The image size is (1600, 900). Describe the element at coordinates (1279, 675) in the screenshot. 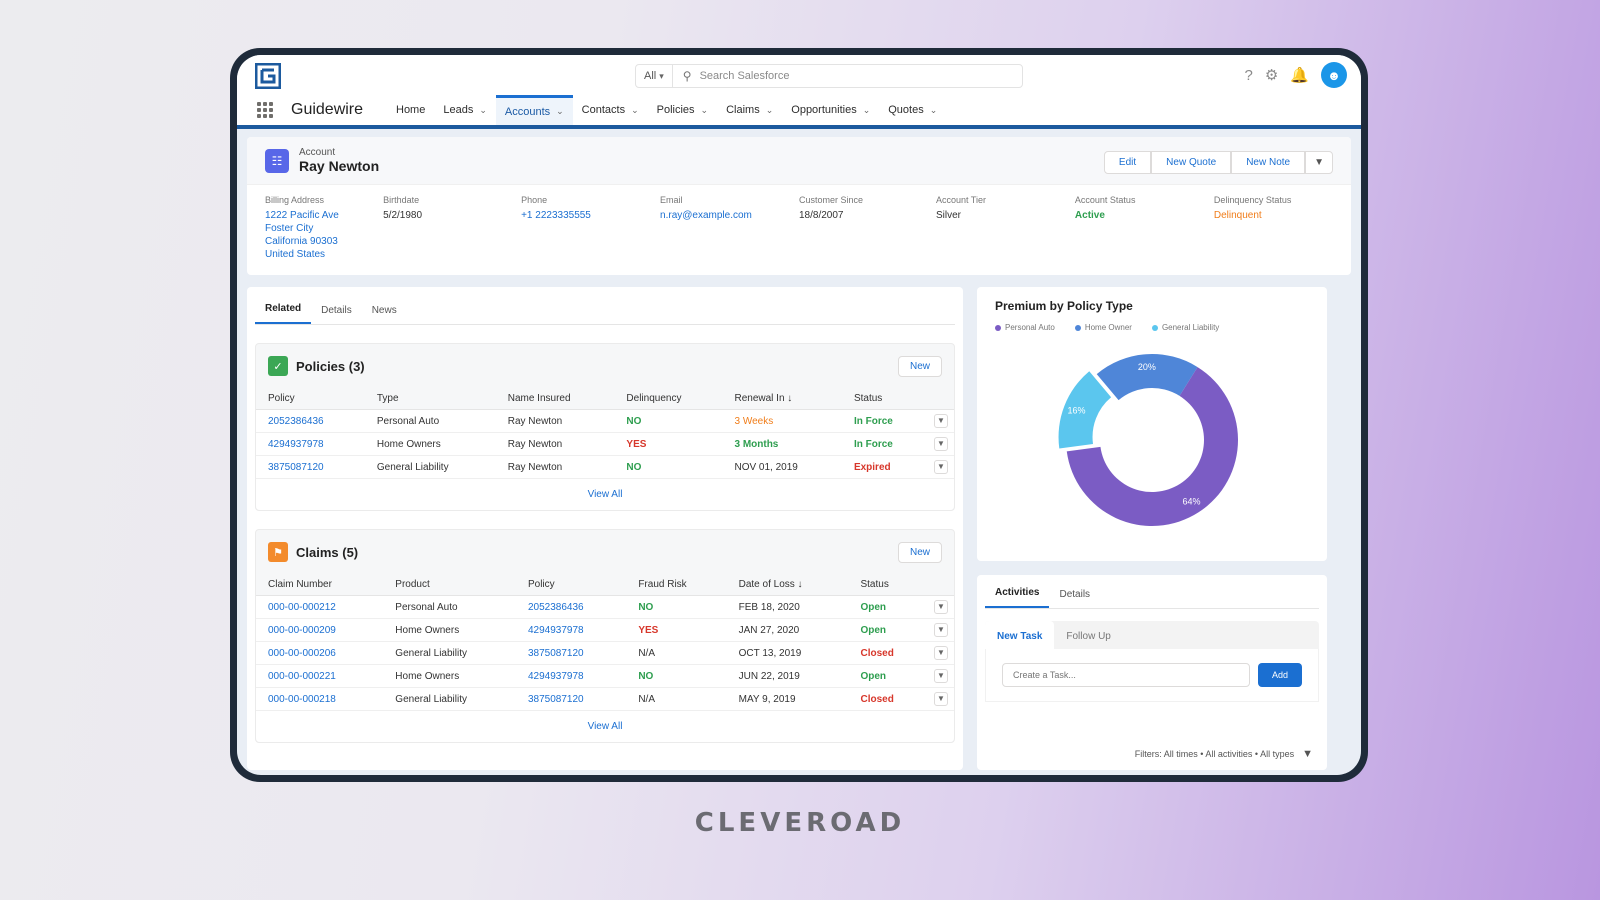

I see `add-task-button: Add` at that location.